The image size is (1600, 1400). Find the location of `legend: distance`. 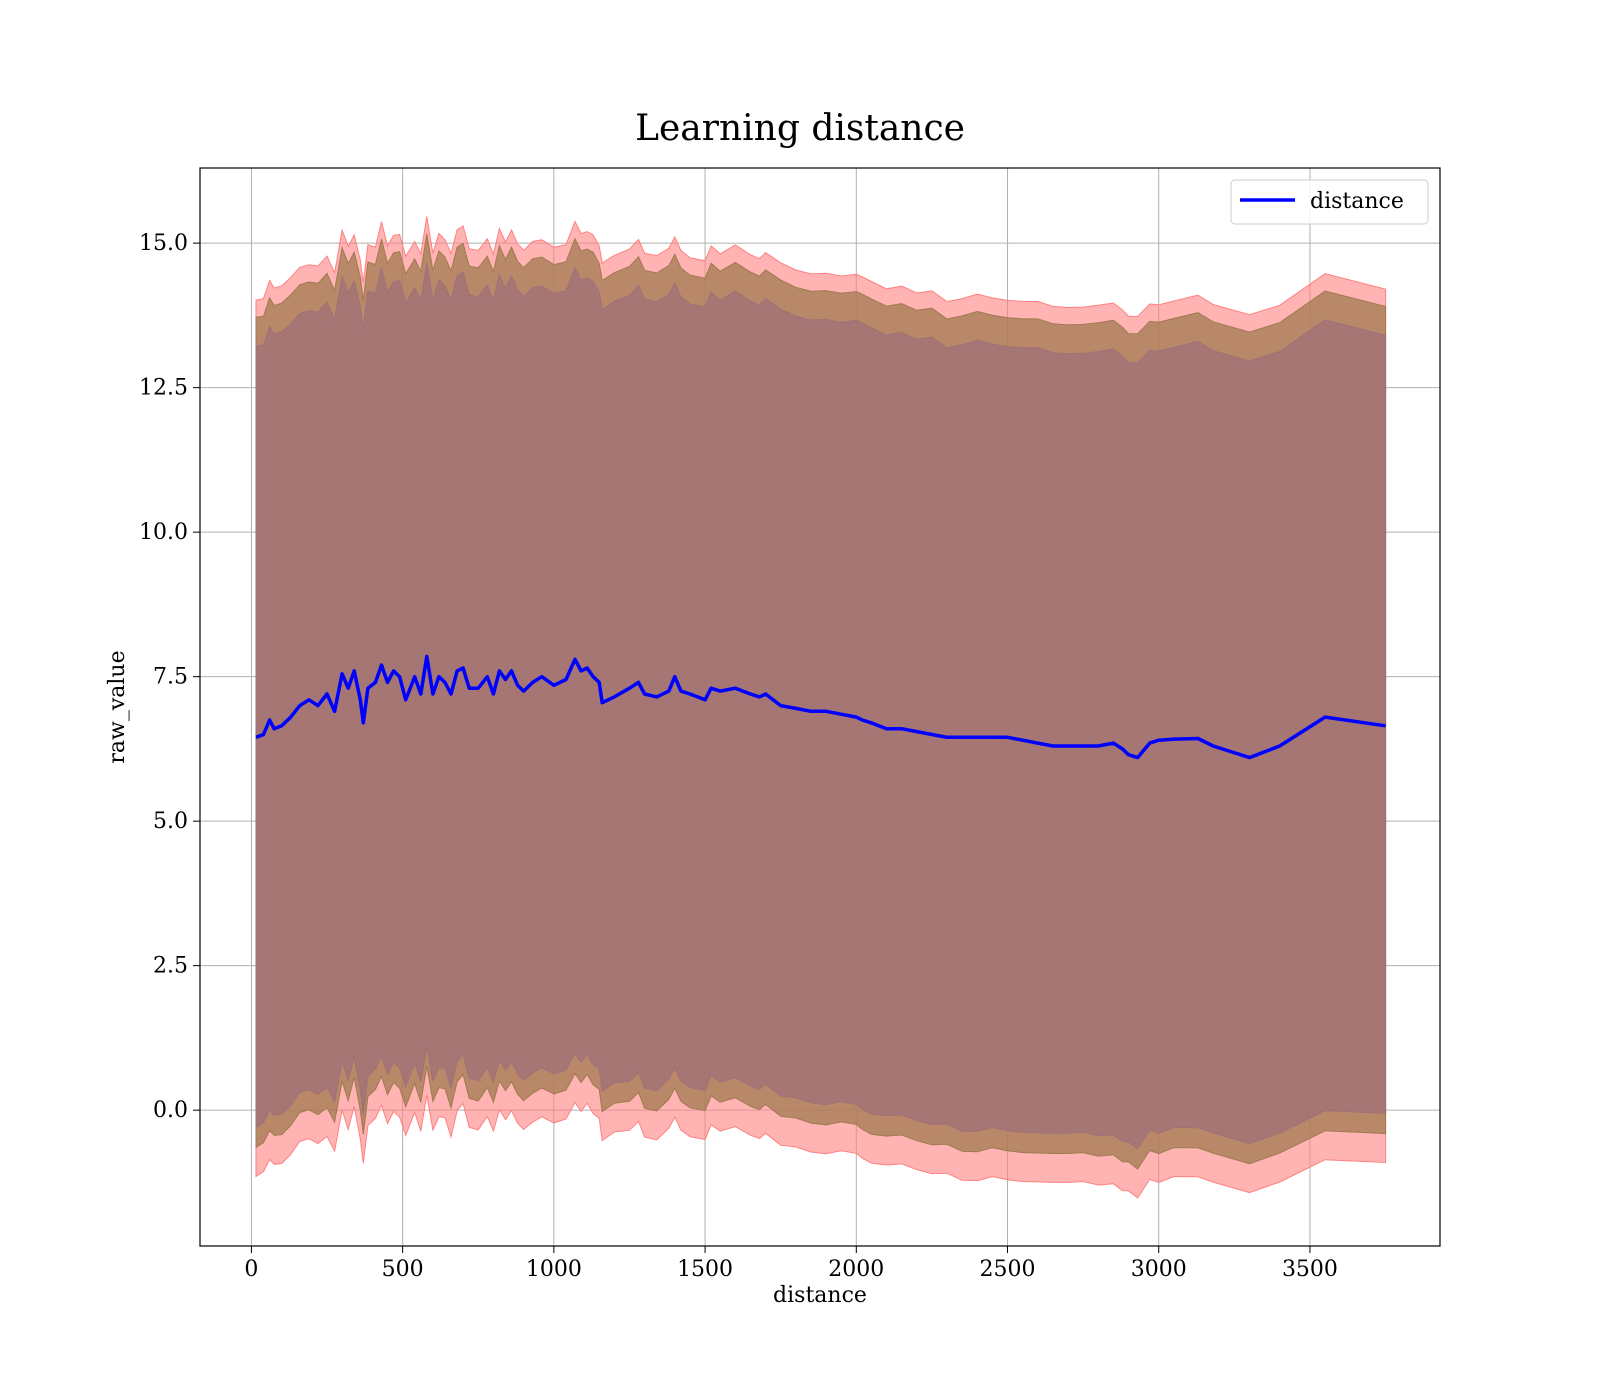

legend: distance is located at coordinates (1329, 202).